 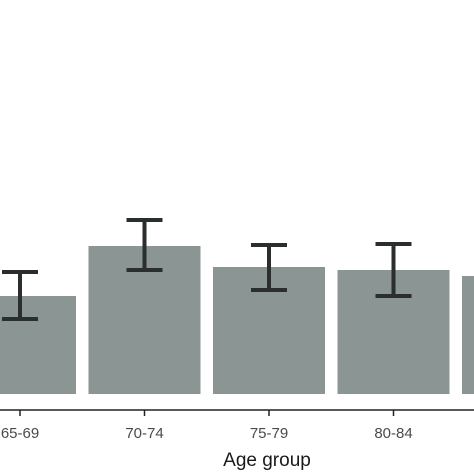 What do you see at coordinates (207, 413) in the screenshot?
I see `x-ticks-layer` at bounding box center [207, 413].